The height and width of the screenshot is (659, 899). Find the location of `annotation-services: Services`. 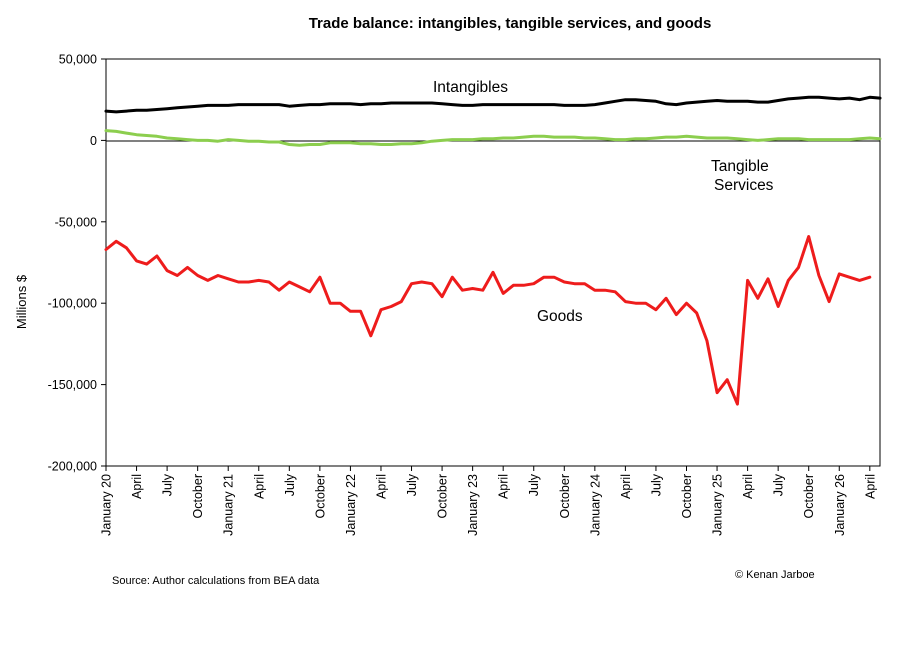

annotation-services: Services is located at coordinates (744, 185).